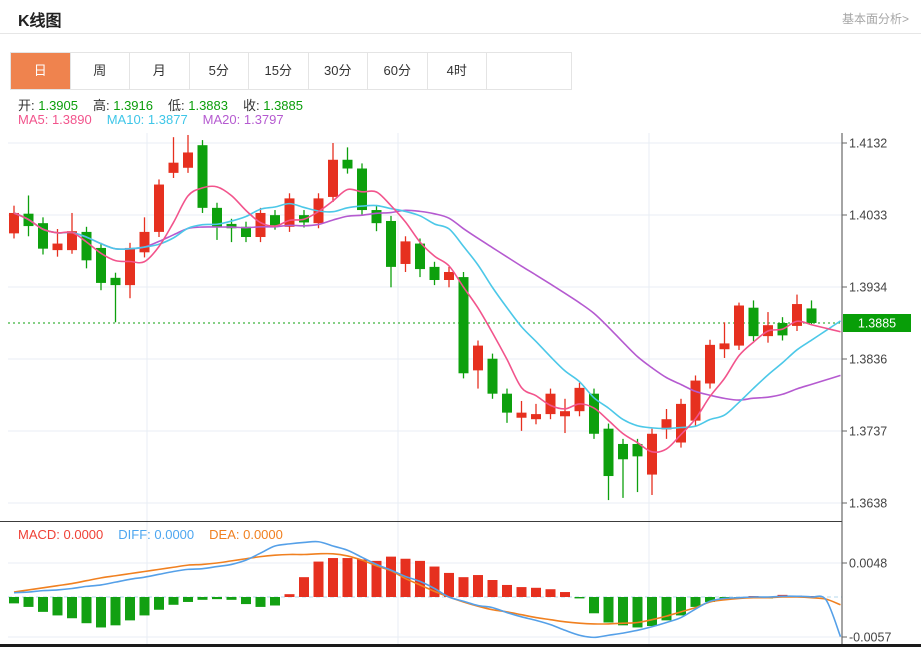 This screenshot has width=921, height=648. What do you see at coordinates (875, 19) in the screenshot?
I see `fundamental-analysis-link: 基本面分析>` at bounding box center [875, 19].